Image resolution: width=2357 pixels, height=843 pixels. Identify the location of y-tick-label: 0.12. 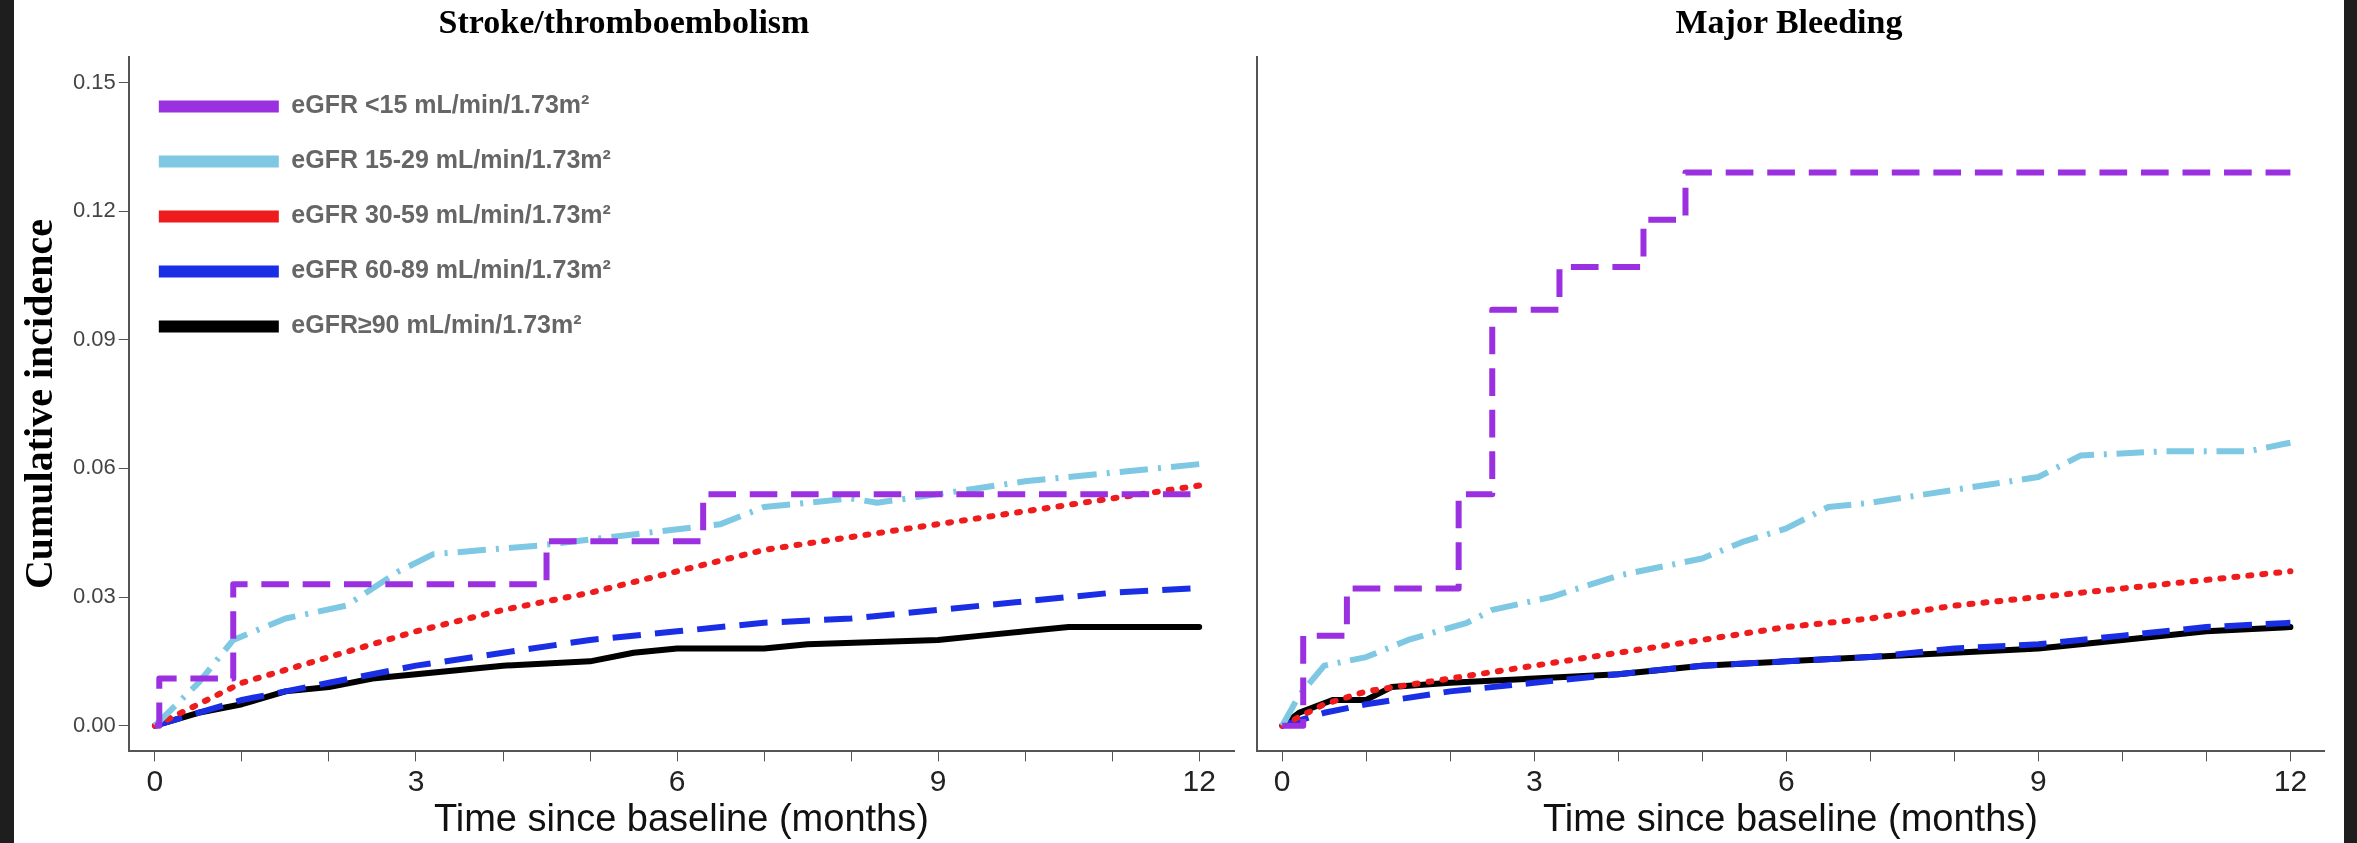
(94, 210).